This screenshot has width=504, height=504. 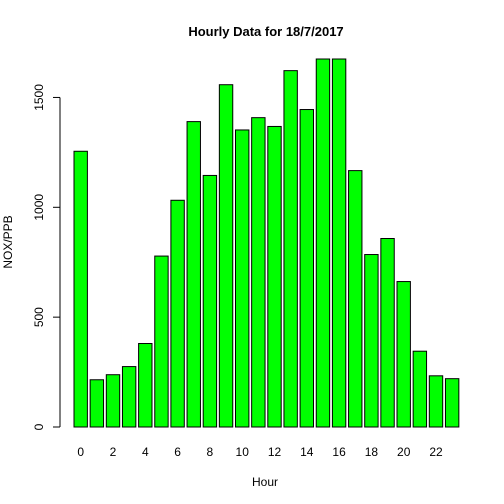 I want to click on x-tick-label: 20, so click(x=404, y=452).